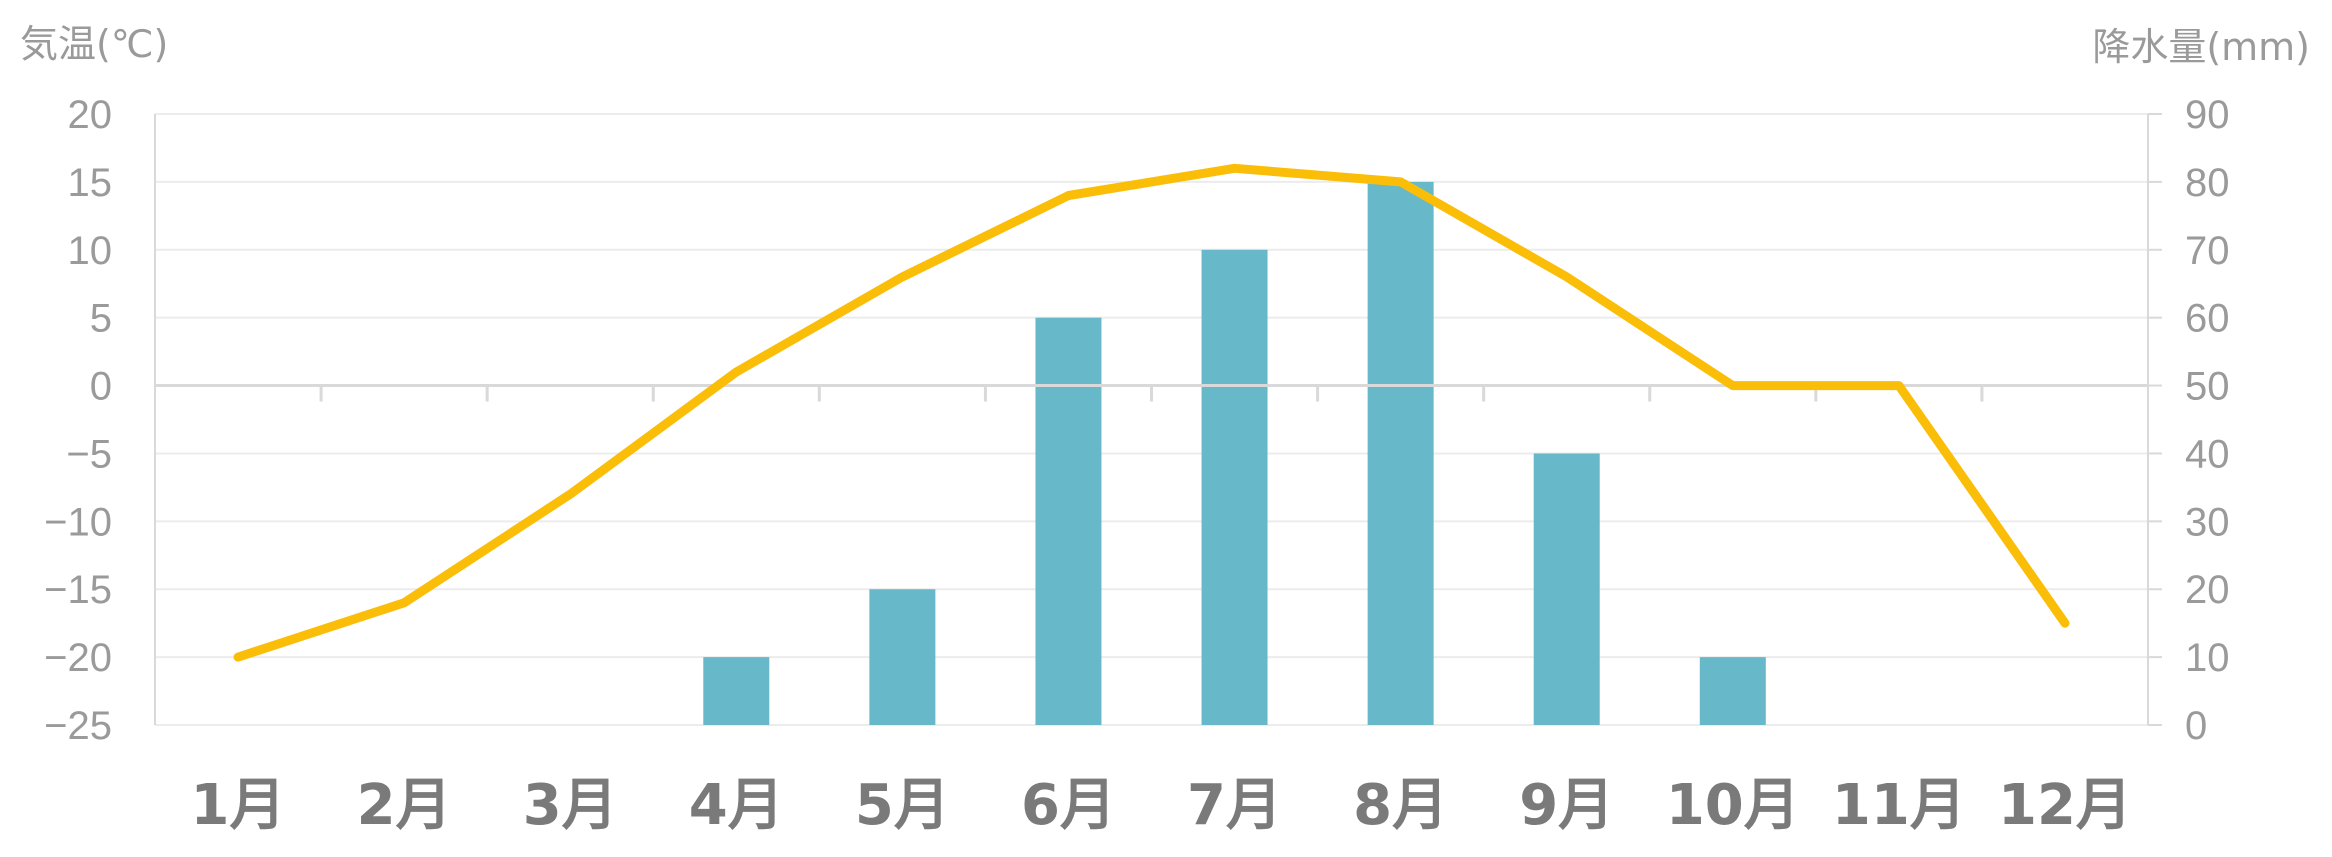 This screenshot has width=2332, height=857. I want to click on right-tick-label: 20, so click(2207, 590).